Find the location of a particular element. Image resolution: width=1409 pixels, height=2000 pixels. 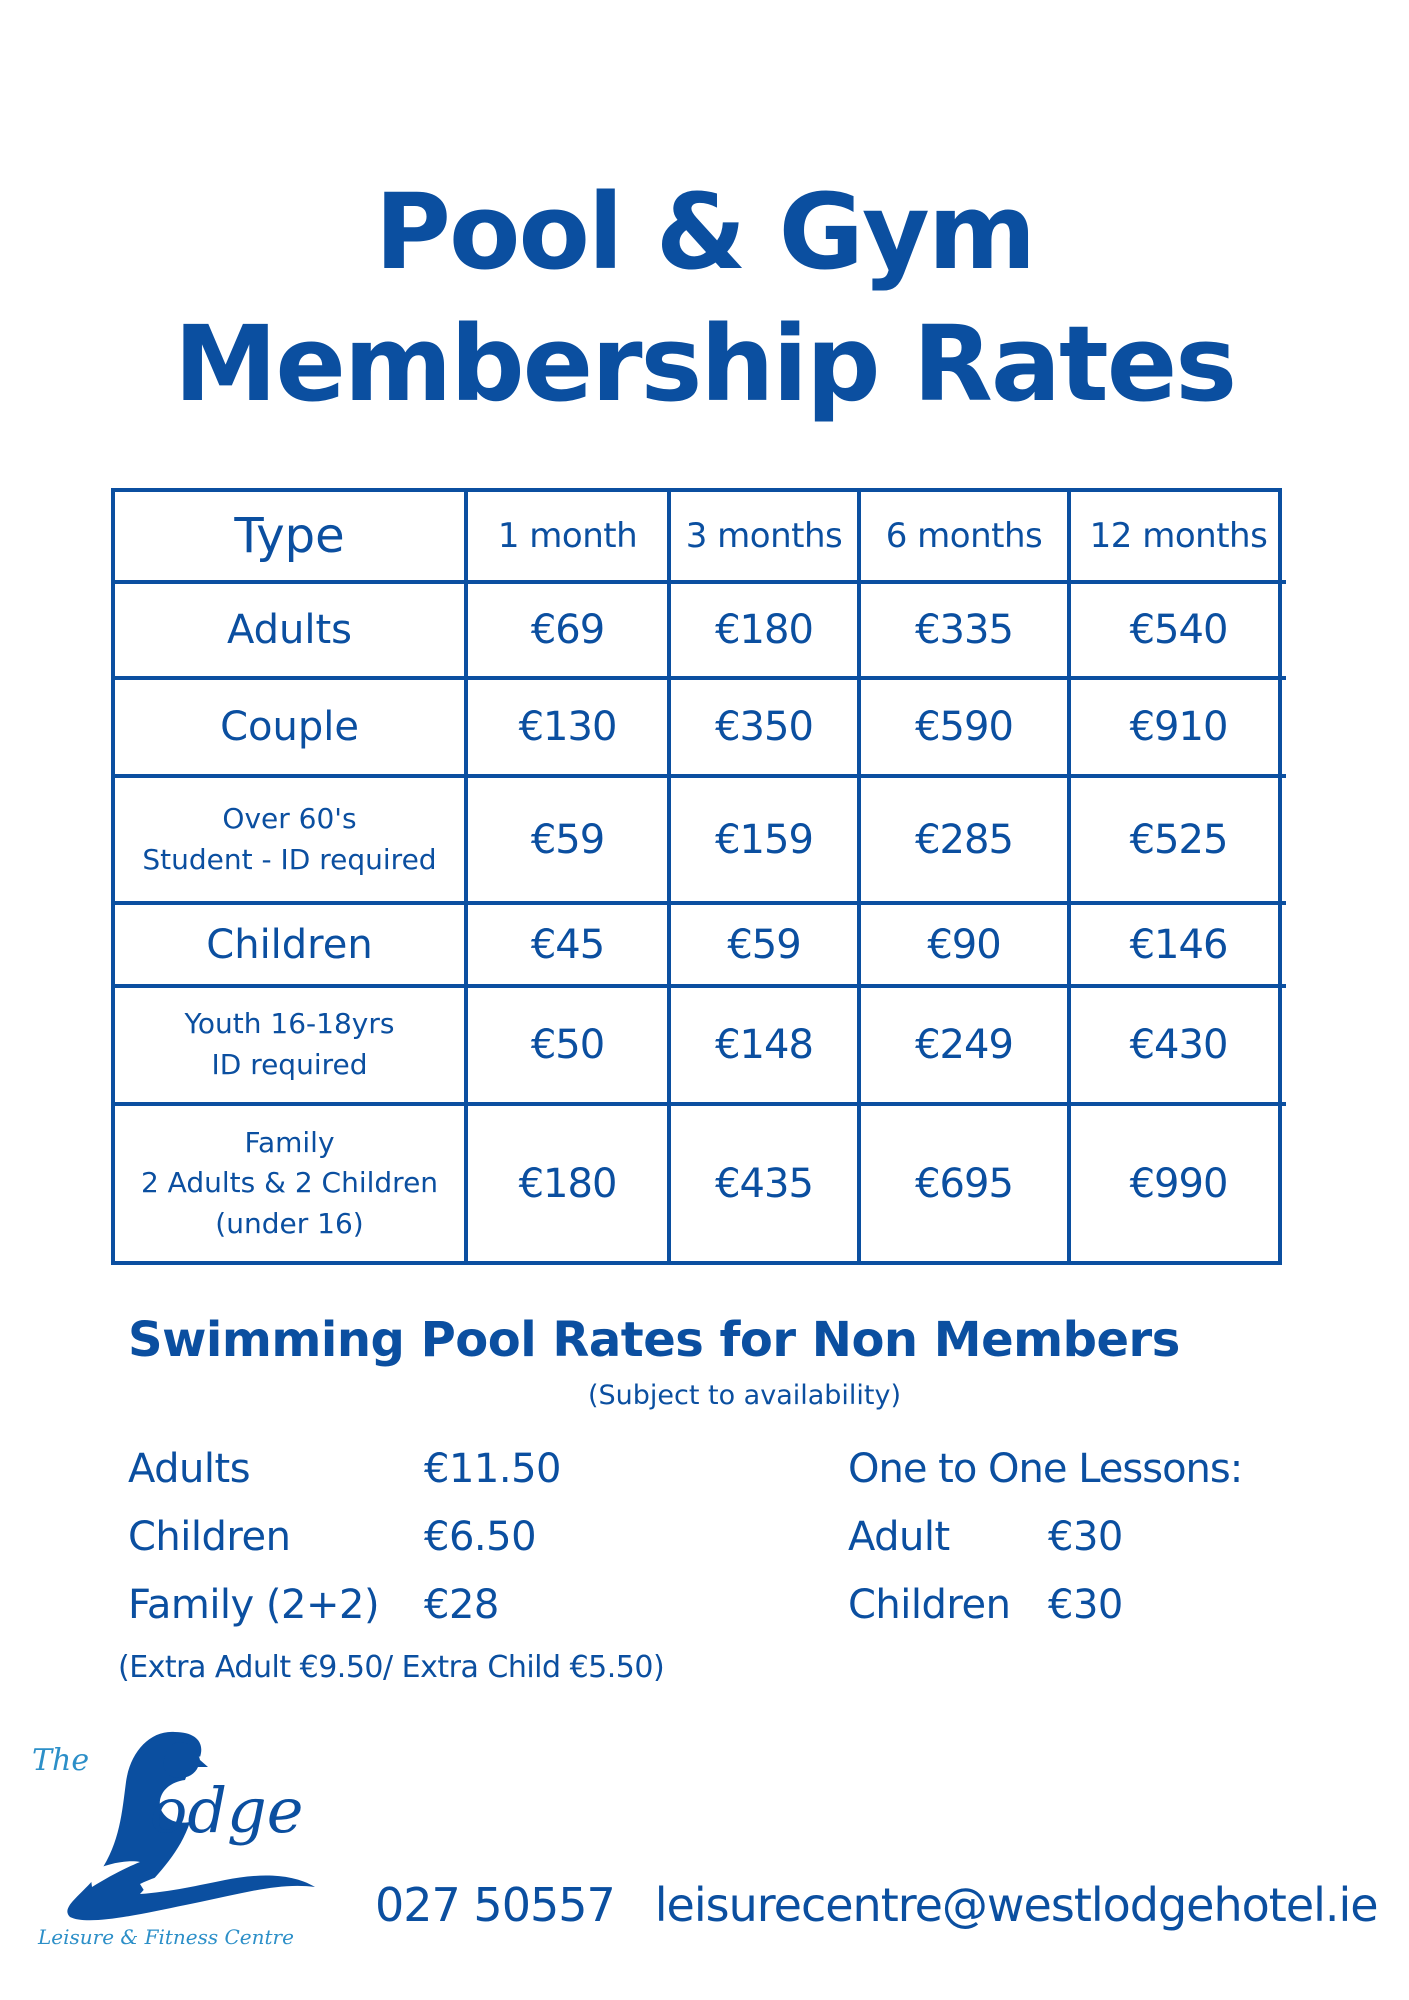

svg-text: The is located at coordinates (60, 1760).